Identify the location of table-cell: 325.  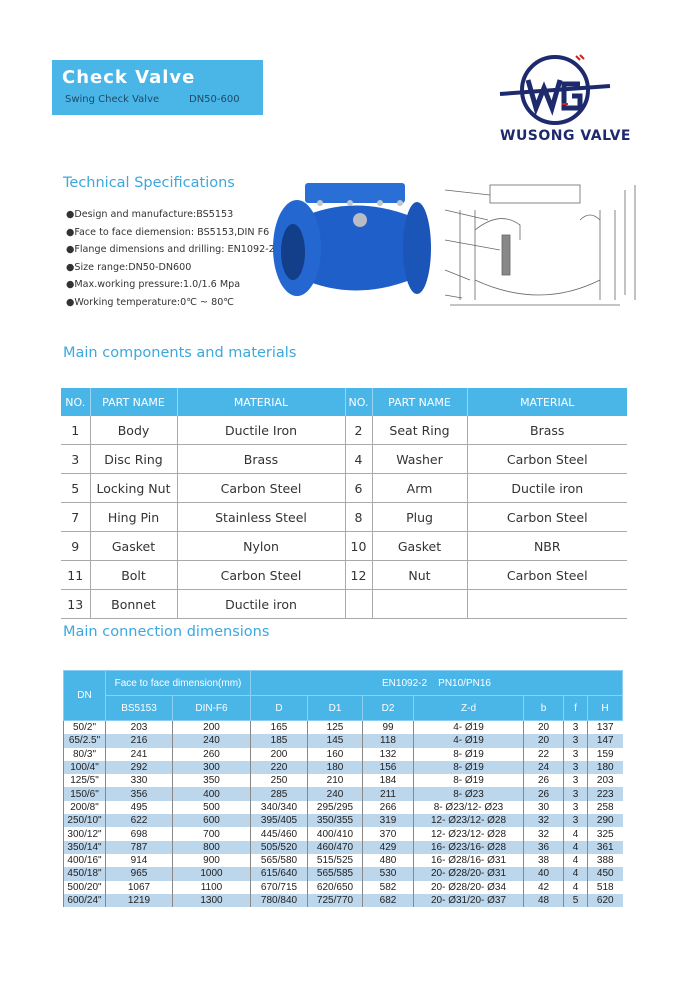
(605, 834).